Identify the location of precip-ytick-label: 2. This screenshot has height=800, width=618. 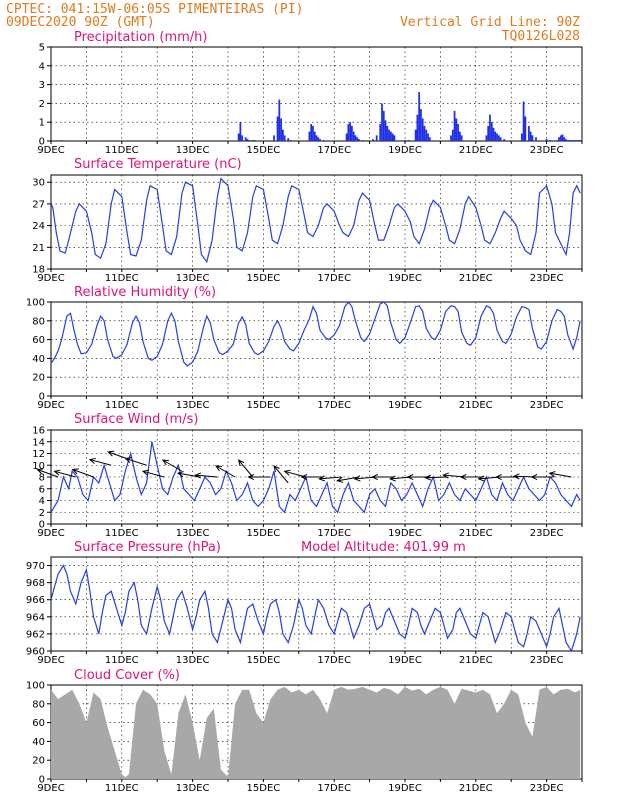
(42, 104).